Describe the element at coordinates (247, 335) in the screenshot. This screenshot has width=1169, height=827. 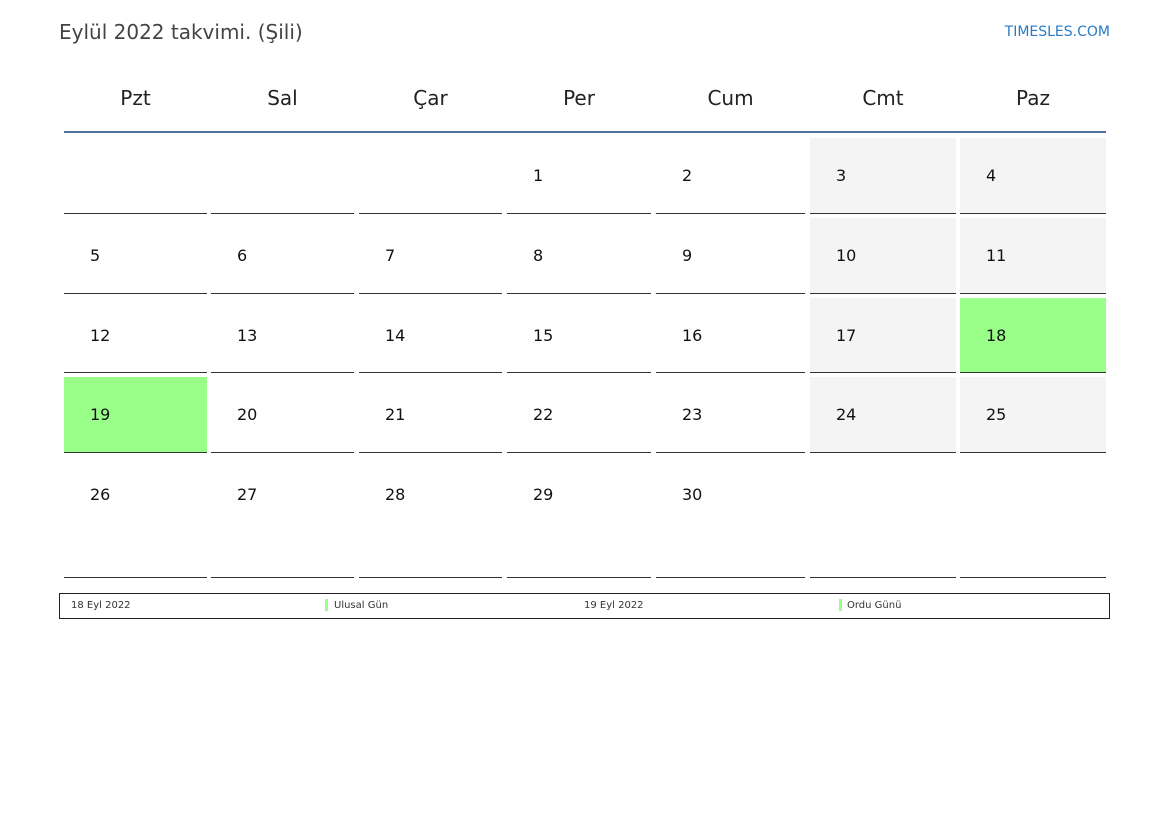
I see `day-number: 13` at that location.